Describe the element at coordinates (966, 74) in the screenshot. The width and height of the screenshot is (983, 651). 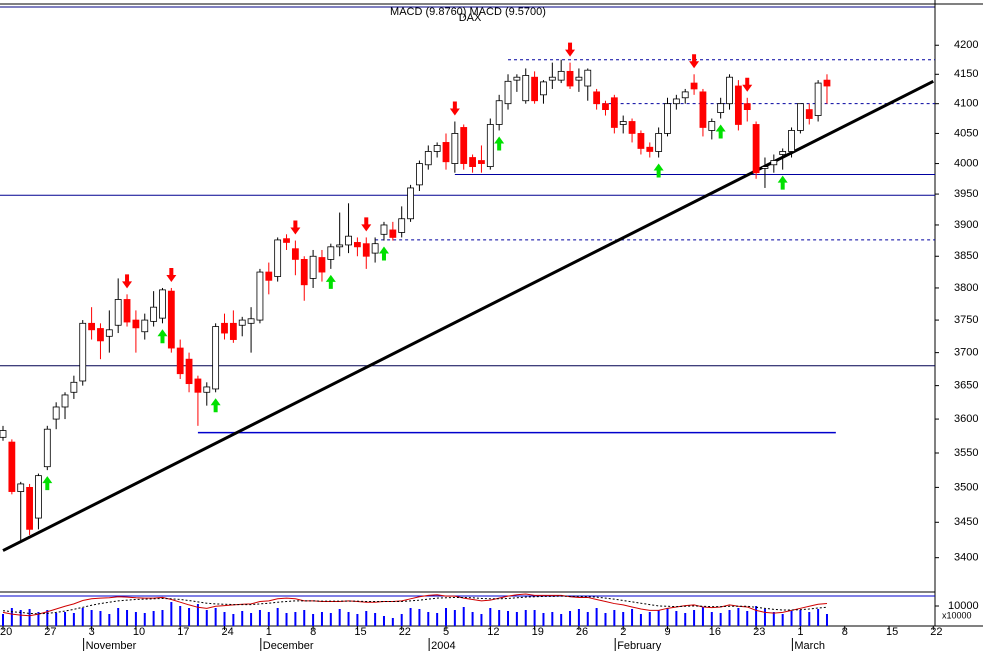
I see `y-tick-label: 4150` at that location.